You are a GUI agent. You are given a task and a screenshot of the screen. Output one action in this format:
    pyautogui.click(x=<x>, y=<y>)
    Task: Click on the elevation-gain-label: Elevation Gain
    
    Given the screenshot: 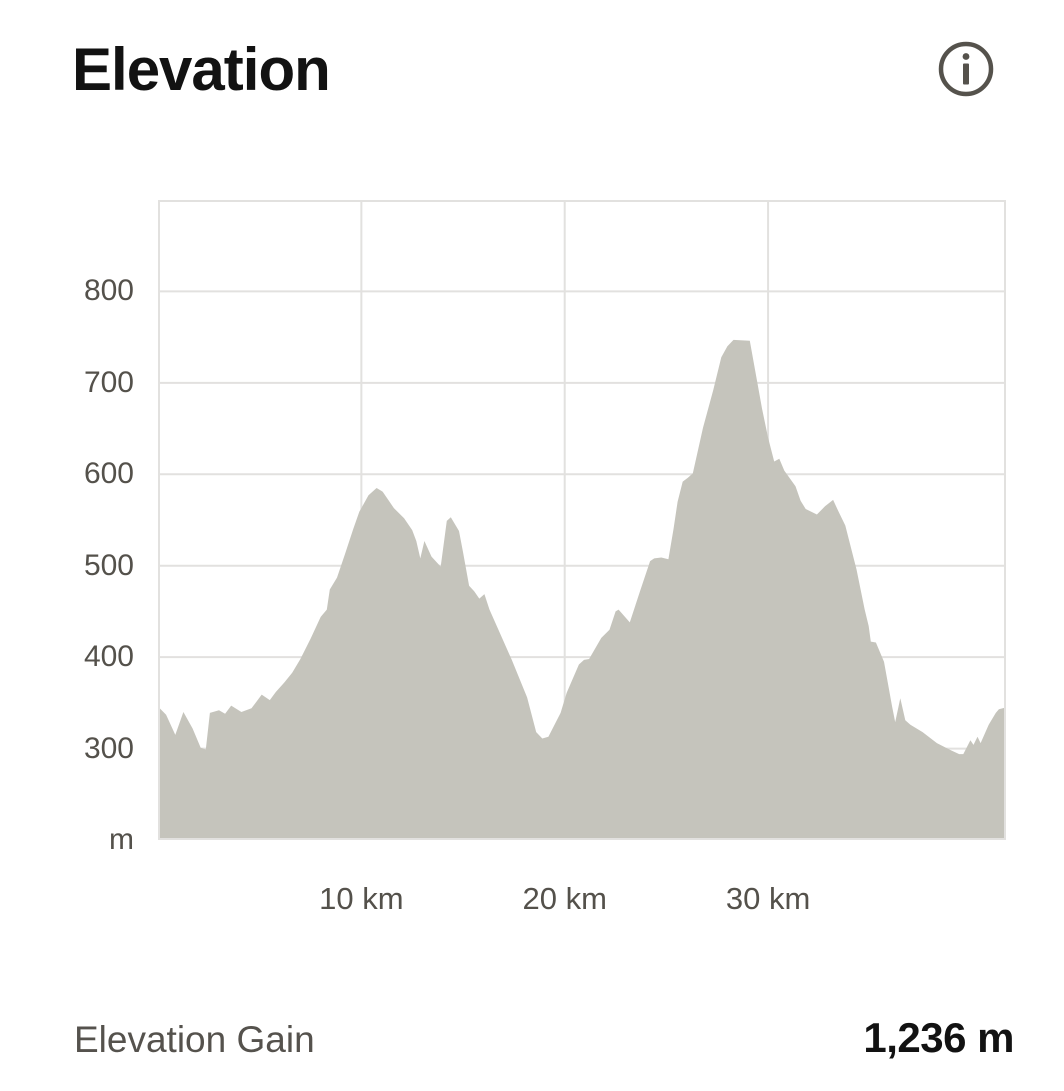 What is the action you would take?
    pyautogui.click(x=194, y=1039)
    